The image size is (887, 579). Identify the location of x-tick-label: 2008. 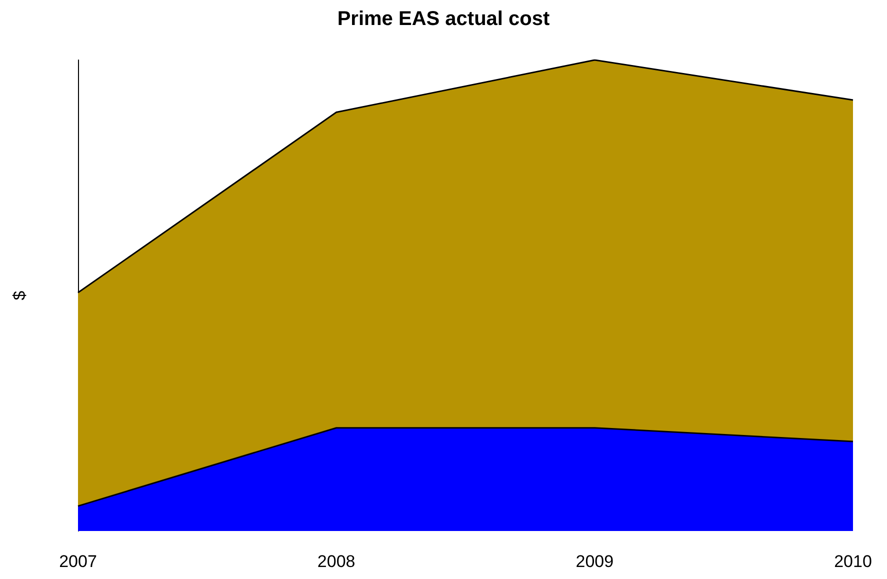
(336, 561).